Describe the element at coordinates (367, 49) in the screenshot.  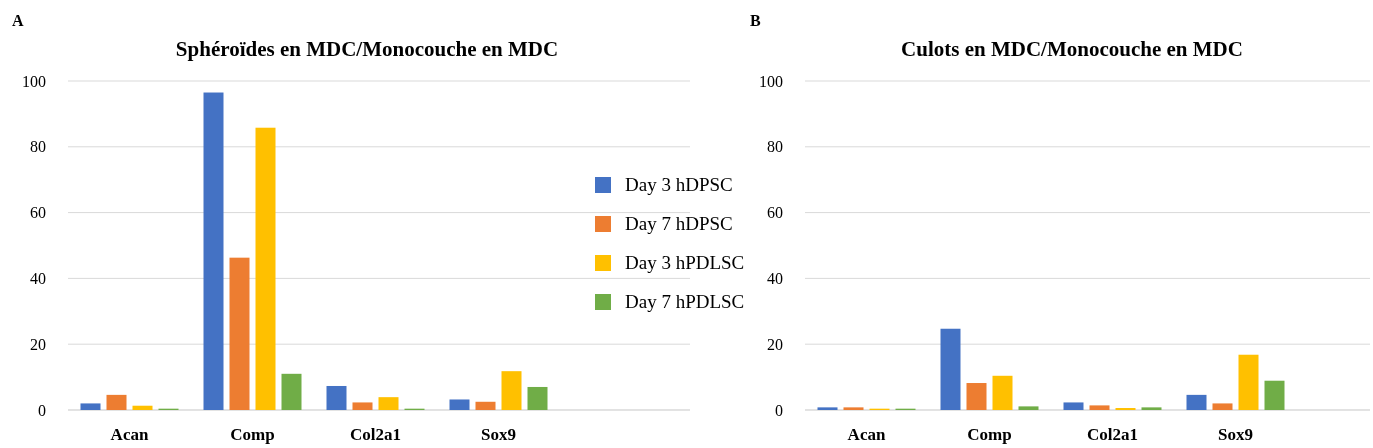
I see `chart-title: Sphéroïdes en MDC/Monocouche en MDC` at that location.